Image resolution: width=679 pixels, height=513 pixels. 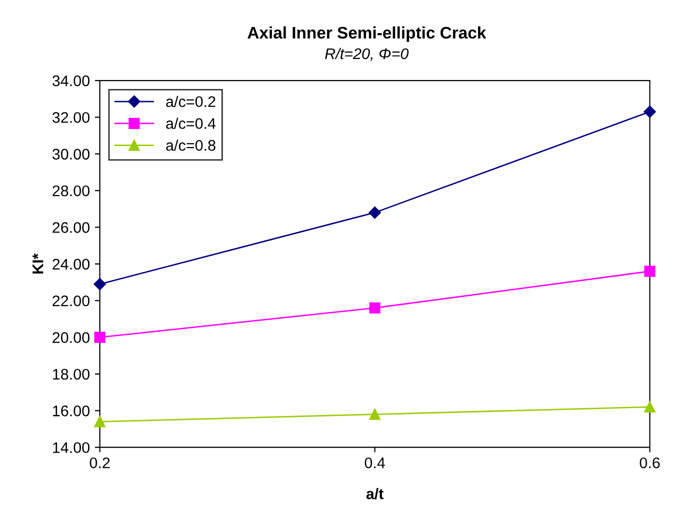 I want to click on y-tick-label: 24.00, so click(x=71, y=264).